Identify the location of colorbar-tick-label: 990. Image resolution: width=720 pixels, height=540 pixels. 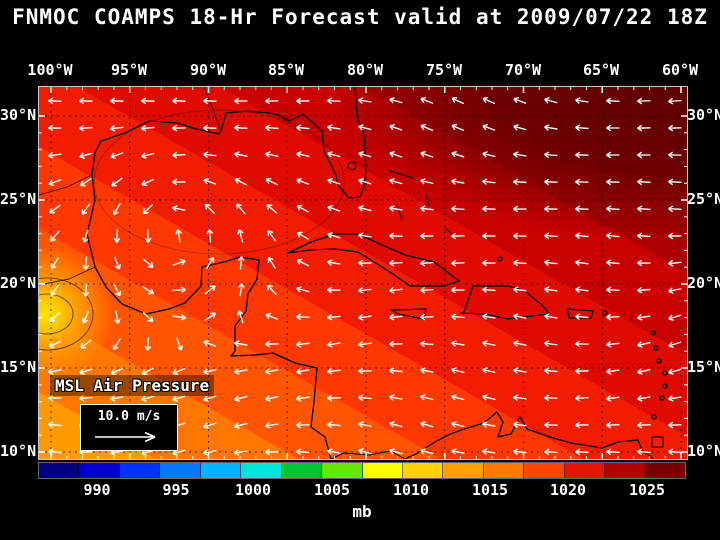
(97, 490).